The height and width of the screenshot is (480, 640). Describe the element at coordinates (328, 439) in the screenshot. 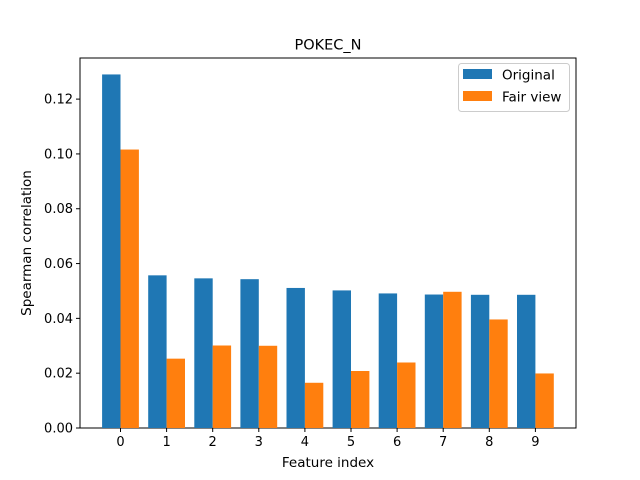

I see `x-axis: 0 1 2 3 4 5 6 7 8 9` at that location.